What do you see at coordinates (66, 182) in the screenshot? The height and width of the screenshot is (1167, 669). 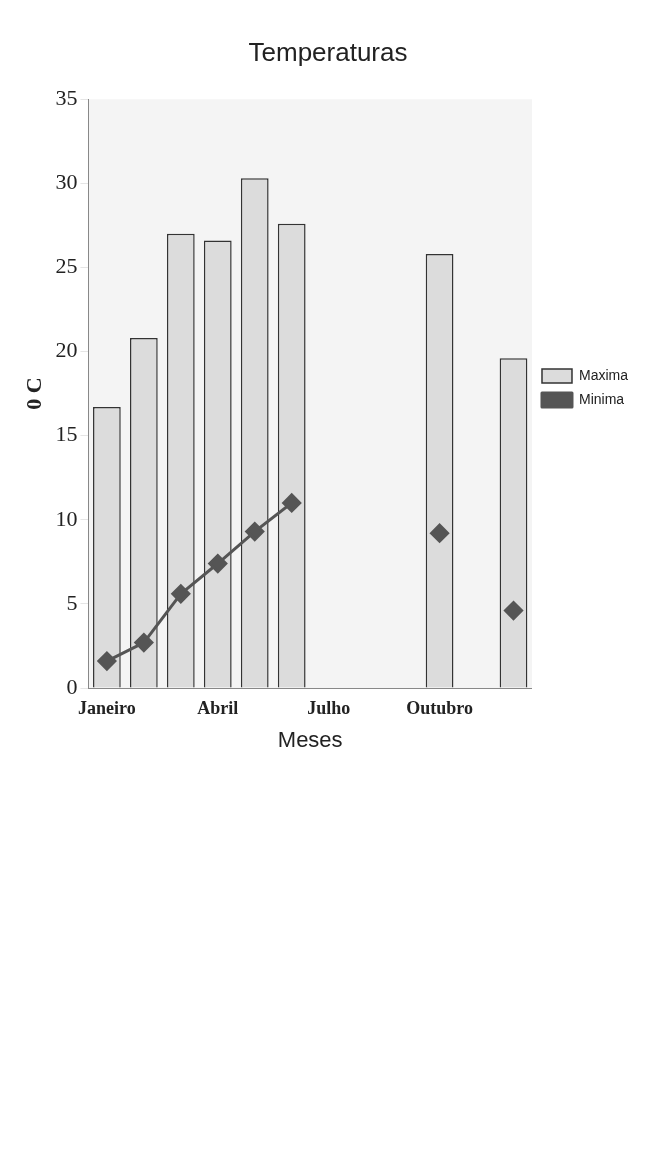 I see `y-tick-label: 30` at bounding box center [66, 182].